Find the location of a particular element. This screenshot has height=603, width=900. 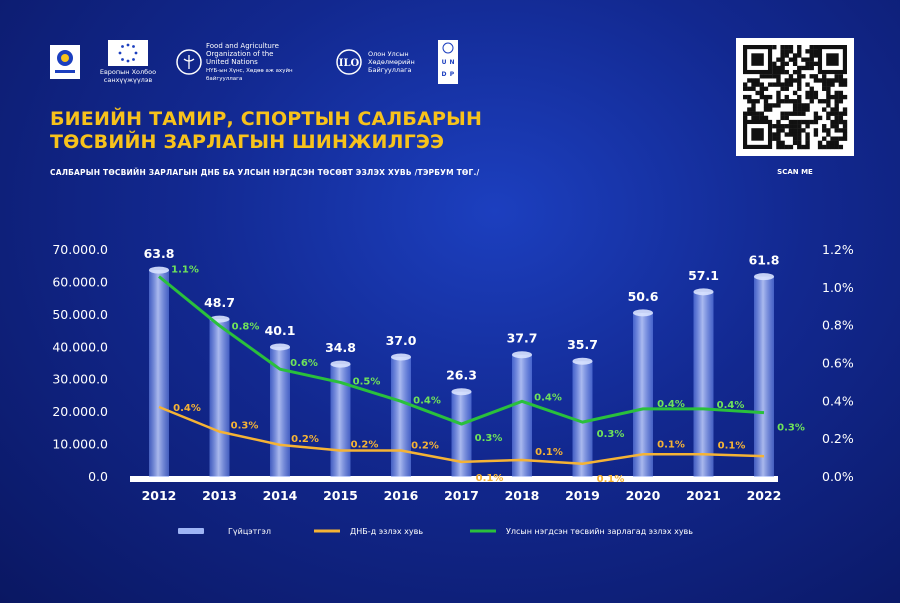

legend-swatch-bar is located at coordinates (191, 531).